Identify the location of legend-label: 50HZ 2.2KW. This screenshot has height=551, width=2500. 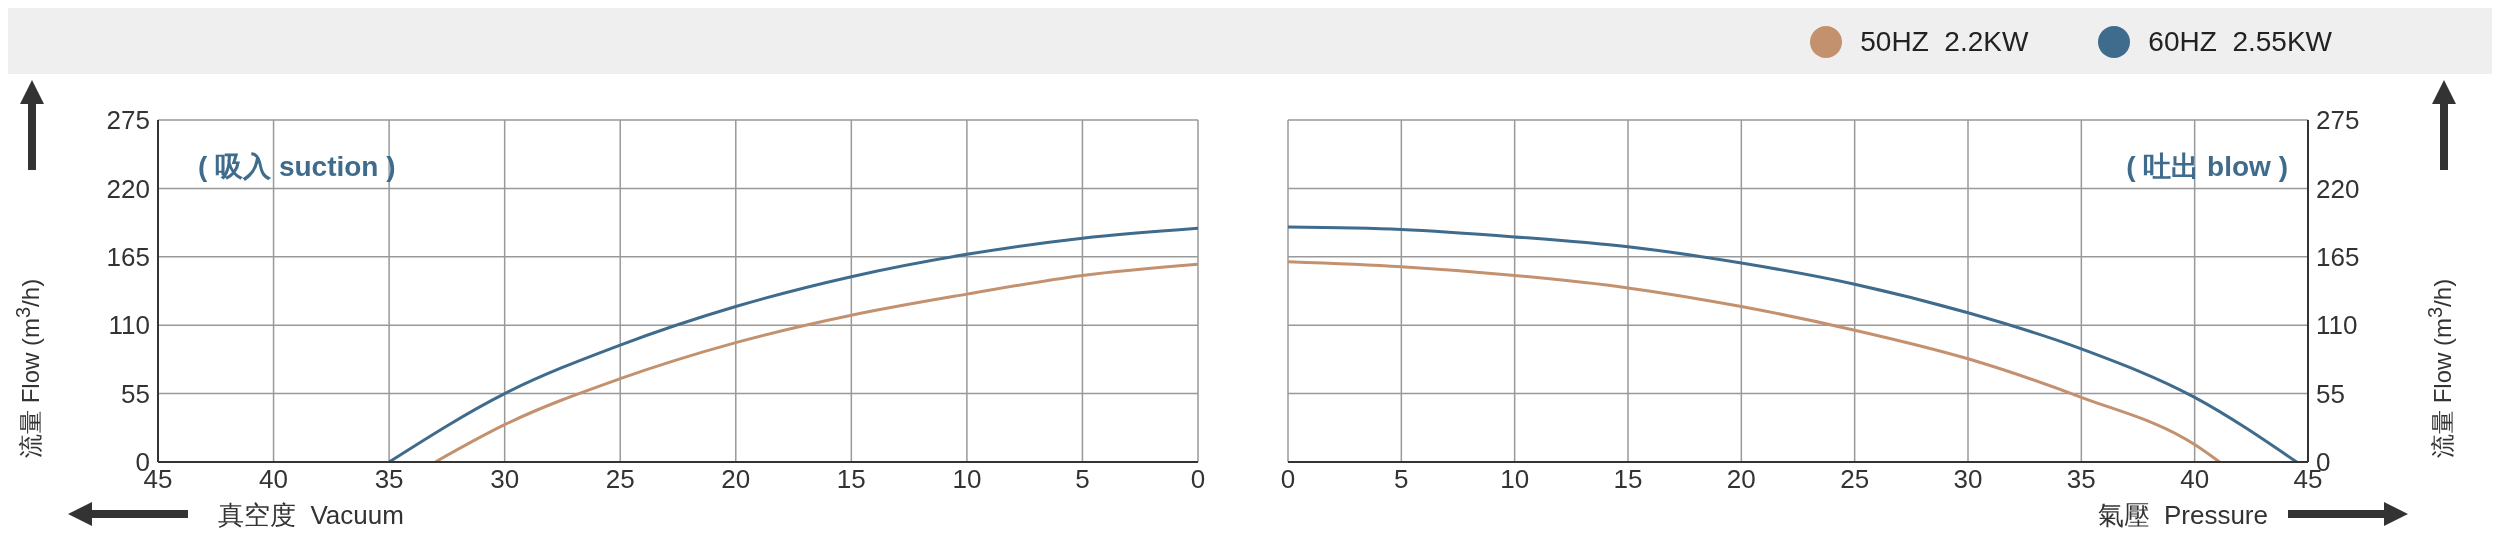
(1944, 42).